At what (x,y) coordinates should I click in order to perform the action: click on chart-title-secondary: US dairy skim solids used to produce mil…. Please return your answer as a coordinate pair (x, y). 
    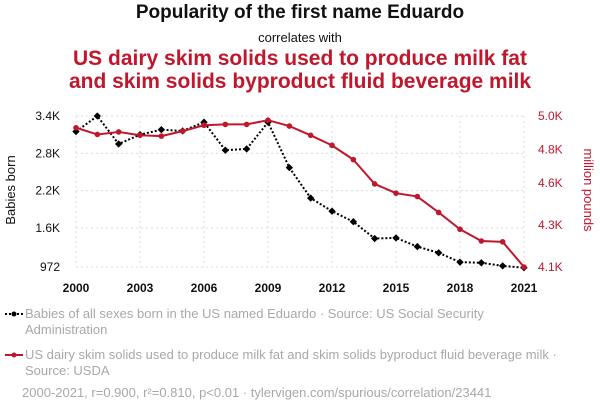
    Looking at the image, I should click on (300, 70).